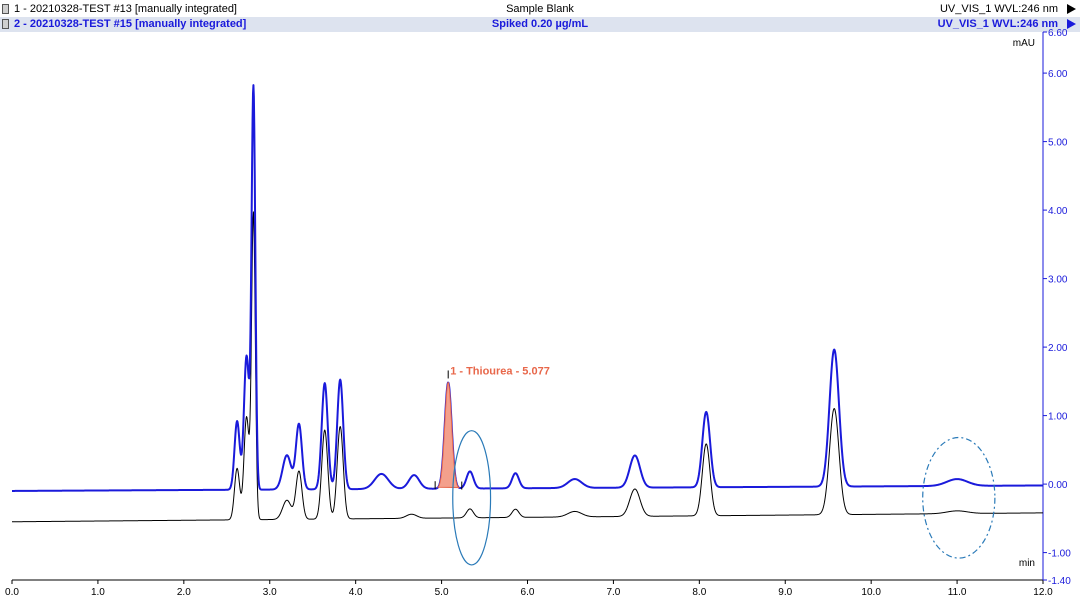  Describe the element at coordinates (1058, 211) in the screenshot. I see `y-tick-label: 4.00` at that location.